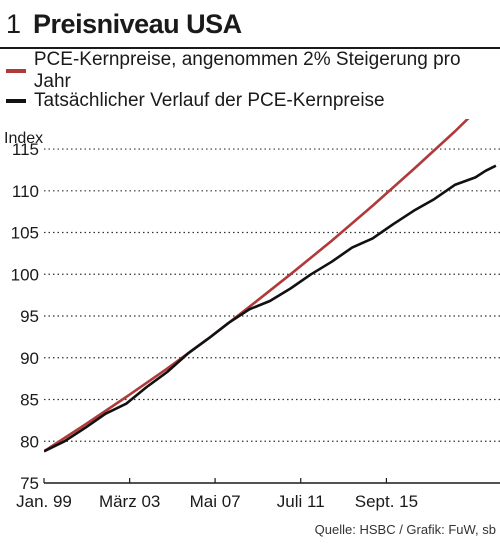 This screenshot has height=545, width=500. I want to click on y-tick-label: 85, so click(29, 400).